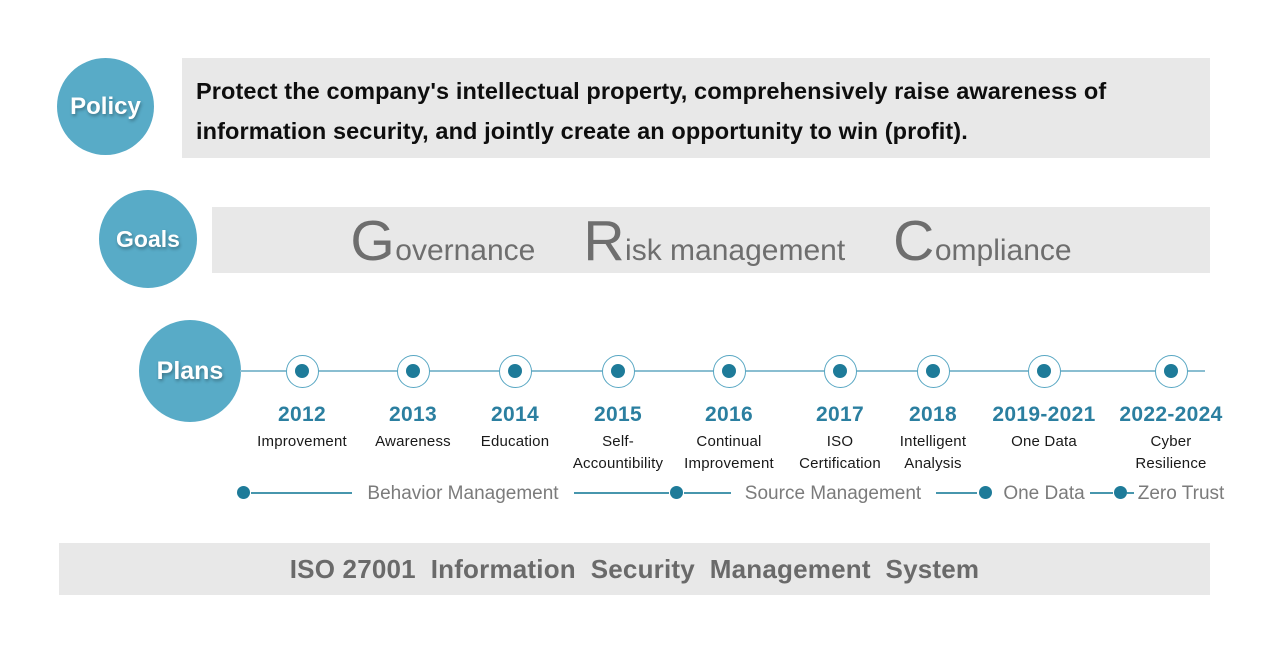 This screenshot has width=1272, height=669. I want to click on milestone-label-line: Education, so click(515, 441).